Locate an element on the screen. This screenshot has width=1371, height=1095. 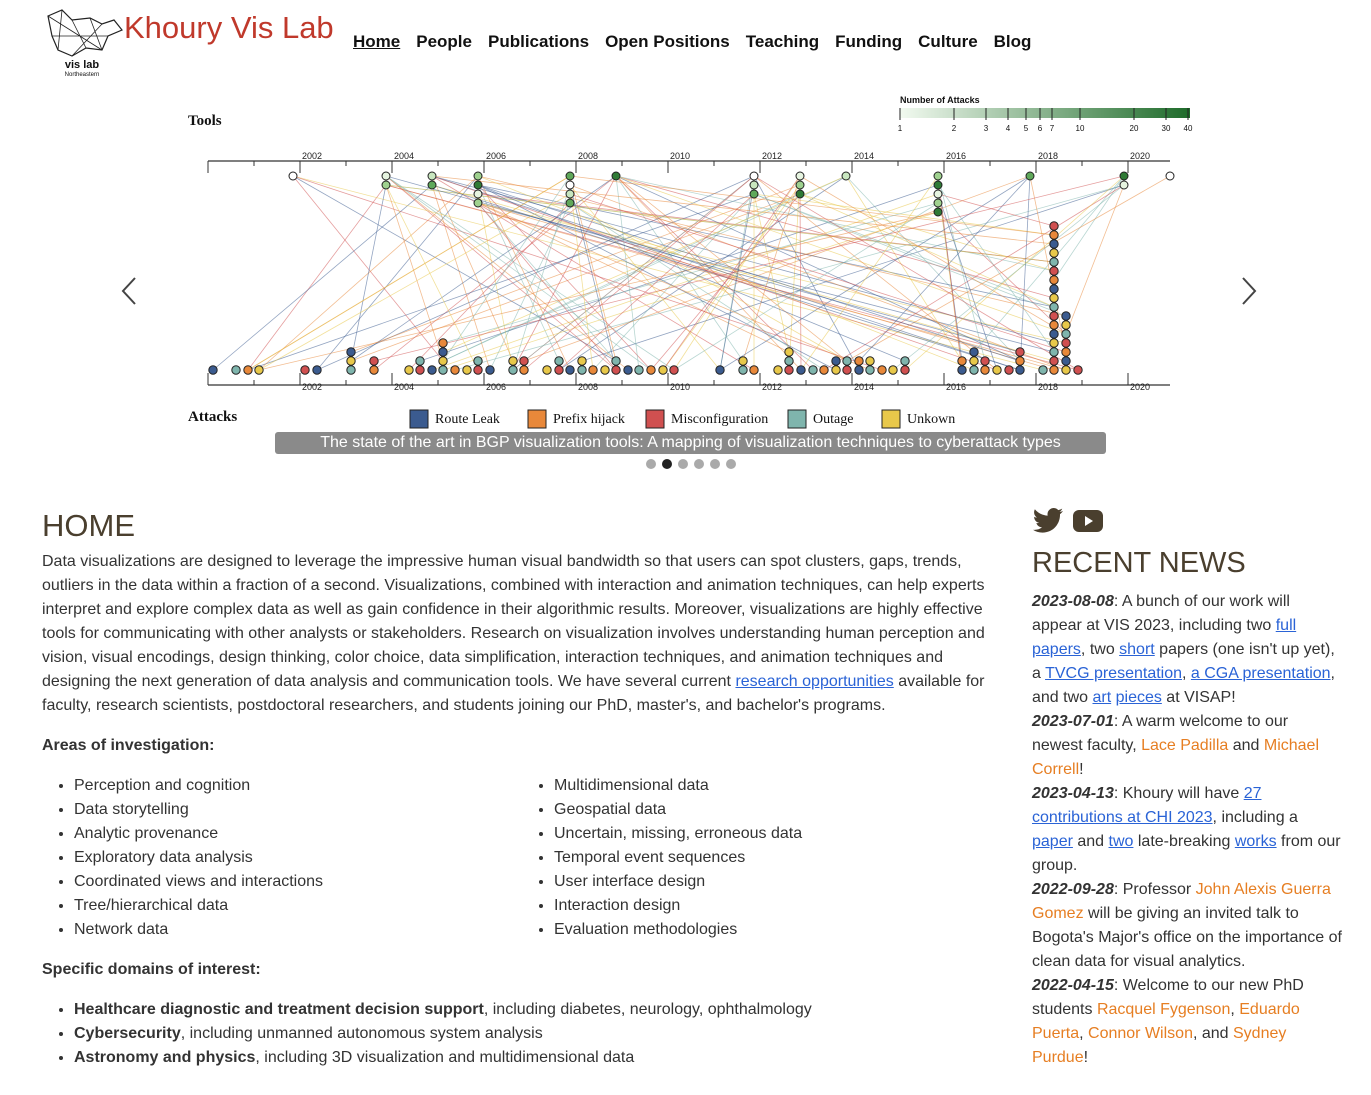
news-link: pieces is located at coordinates (1138, 697).